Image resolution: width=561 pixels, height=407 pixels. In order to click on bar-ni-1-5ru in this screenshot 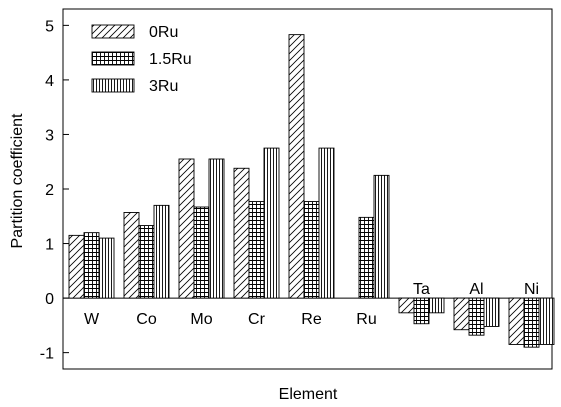, I will do `click(531, 322)`.